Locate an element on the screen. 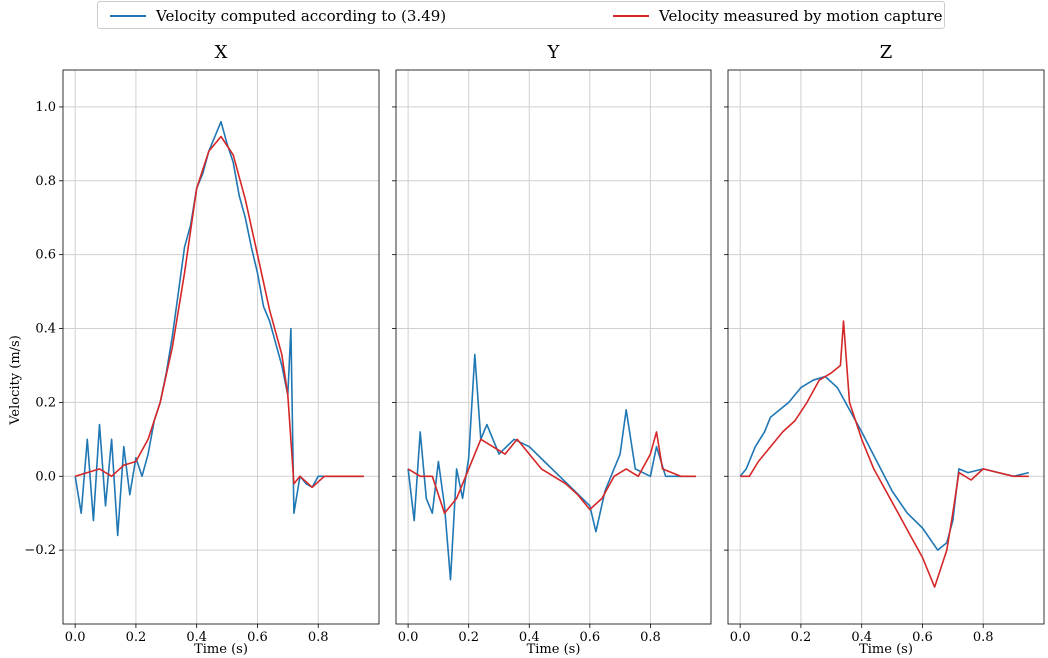 The image size is (1048, 658). series-line-measured-z is located at coordinates (884, 454).